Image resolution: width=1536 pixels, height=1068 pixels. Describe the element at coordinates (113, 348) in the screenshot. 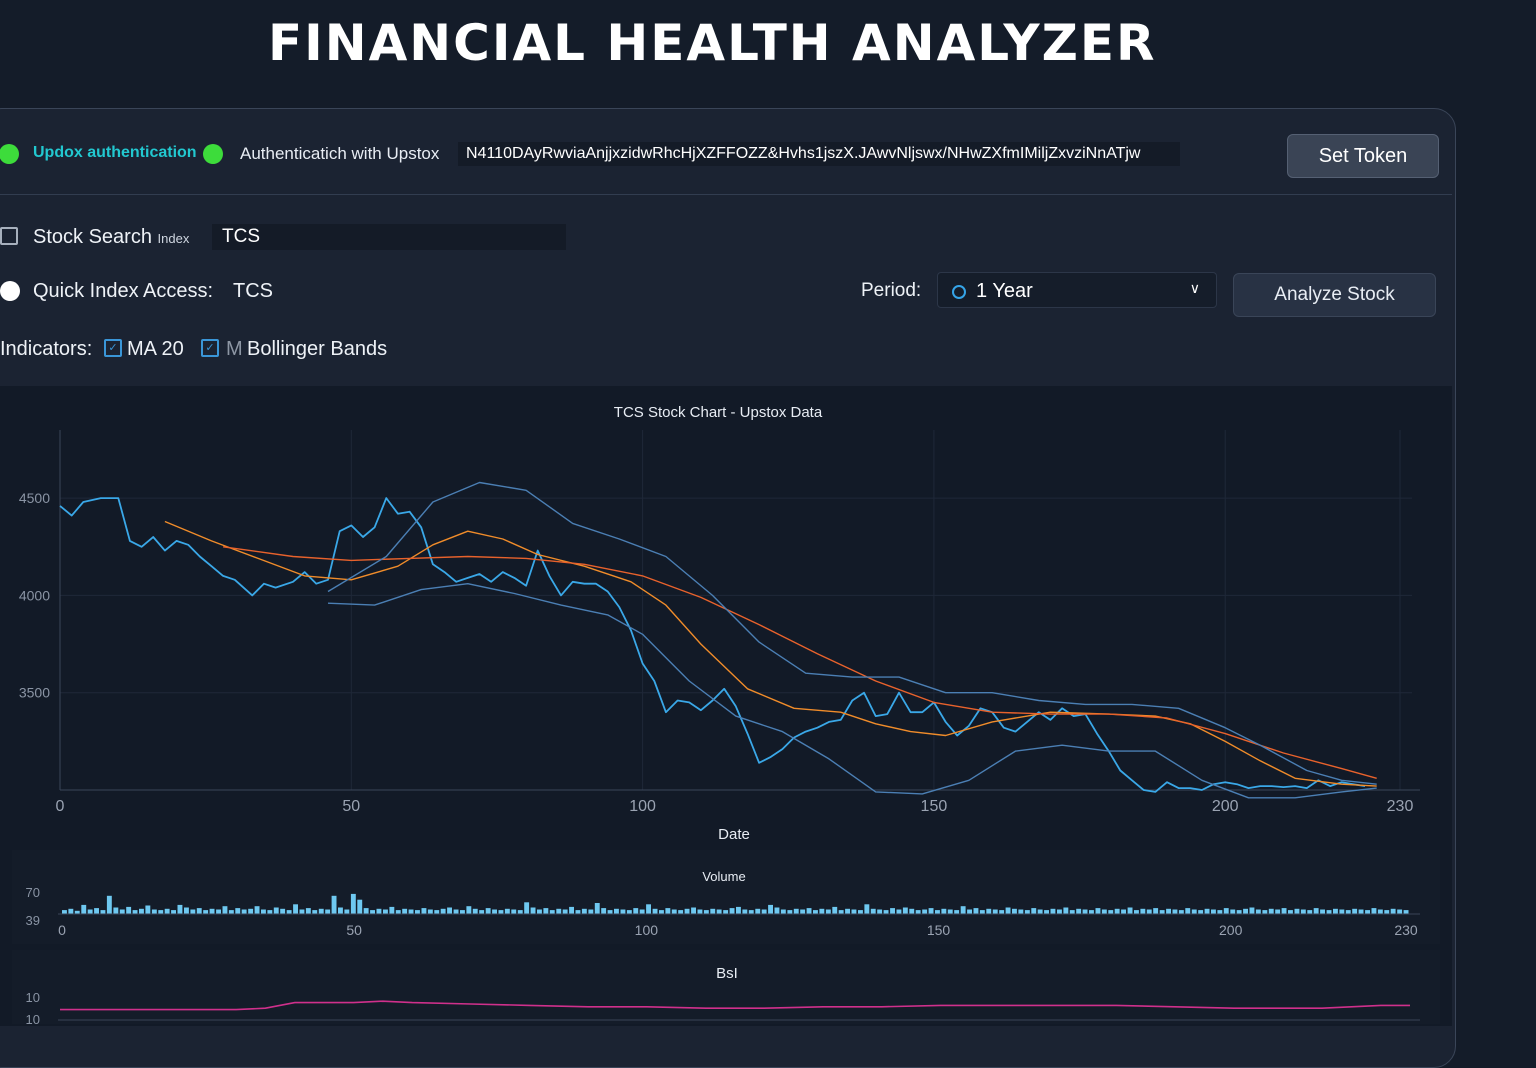

I see `ma20-checkbox: ✓` at that location.